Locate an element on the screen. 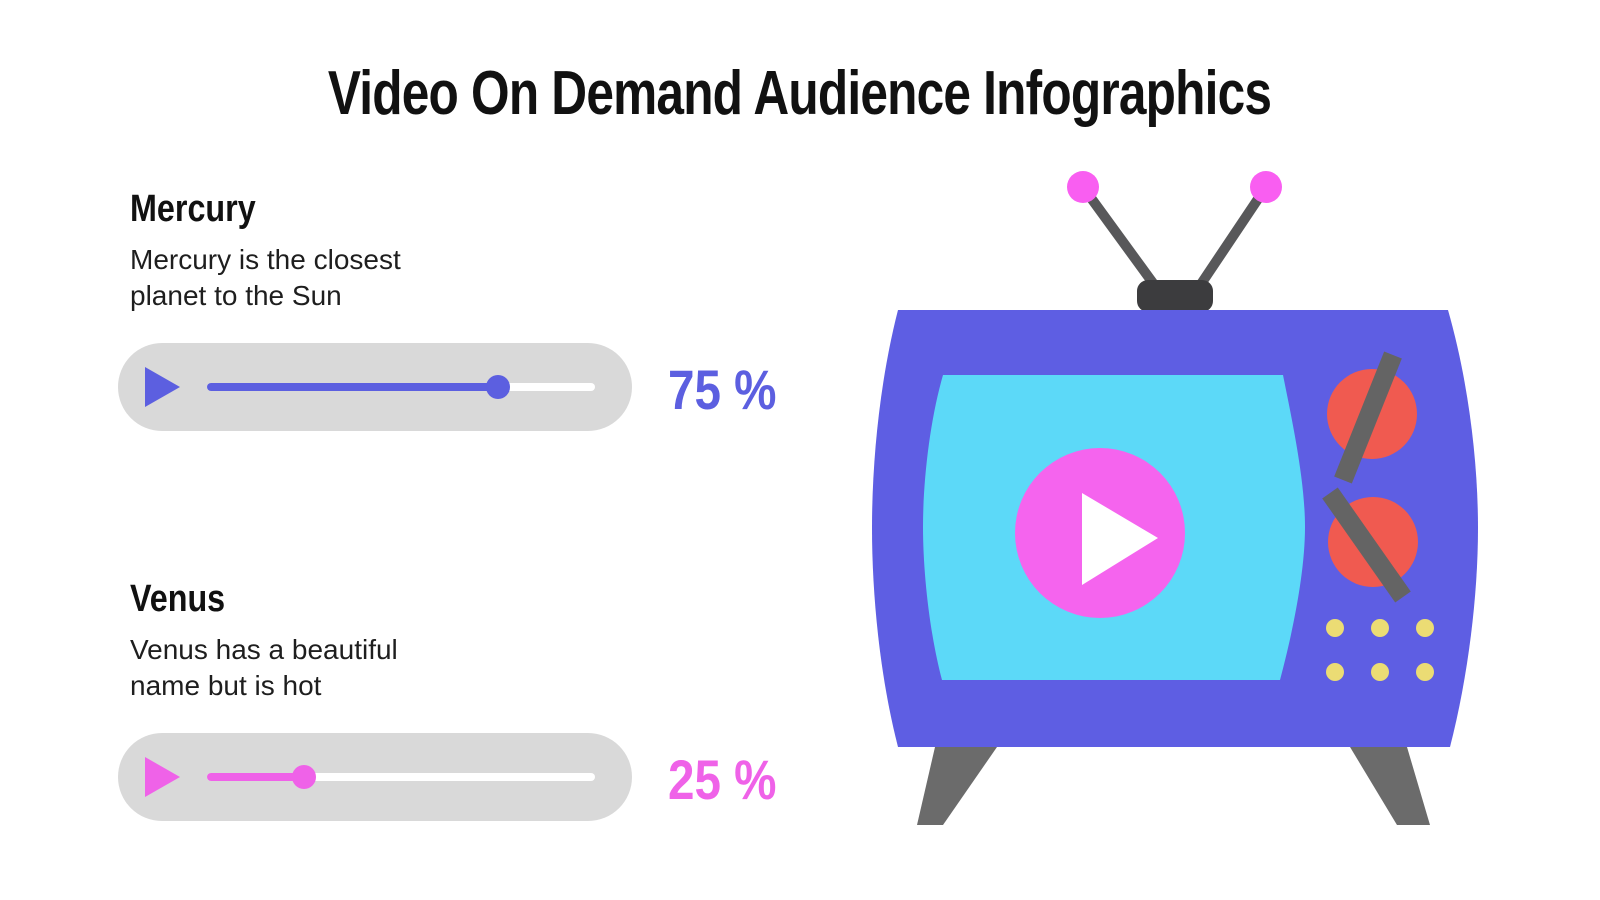  antenna-right-rod-icon is located at coordinates (1231, 238).